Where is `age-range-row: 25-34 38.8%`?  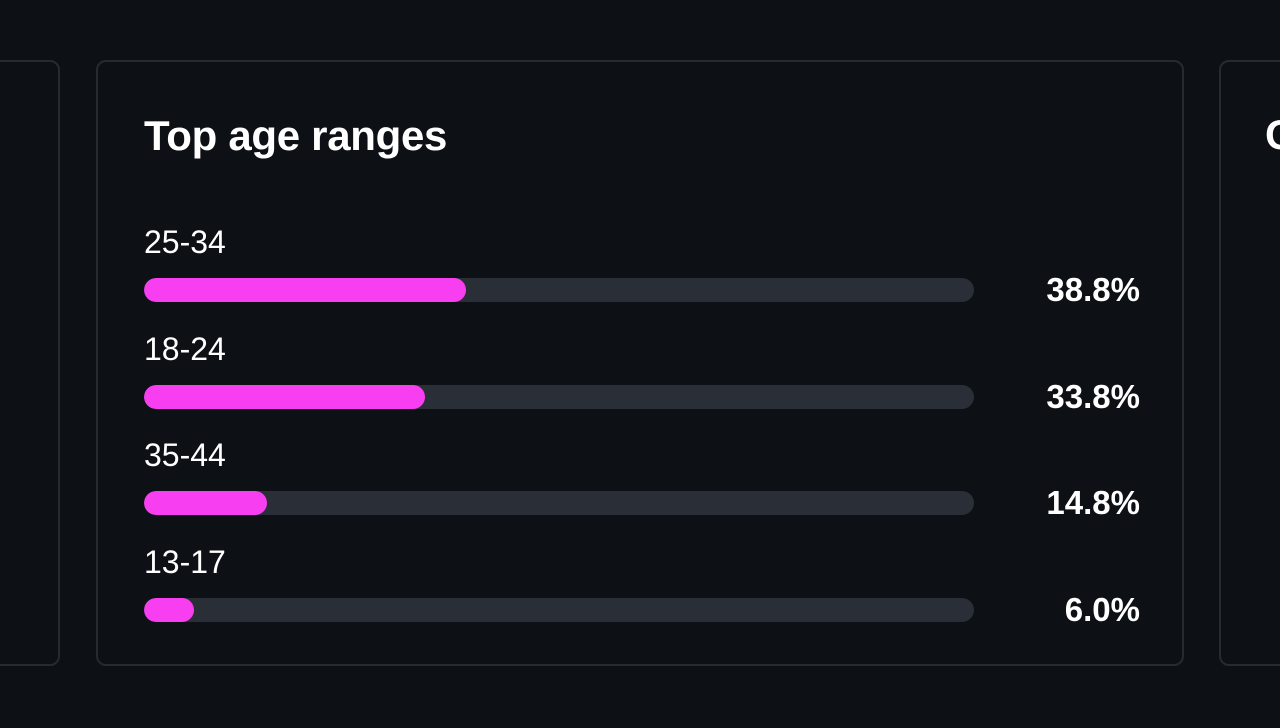
age-range-row: 25-34 38.8% is located at coordinates (642, 269).